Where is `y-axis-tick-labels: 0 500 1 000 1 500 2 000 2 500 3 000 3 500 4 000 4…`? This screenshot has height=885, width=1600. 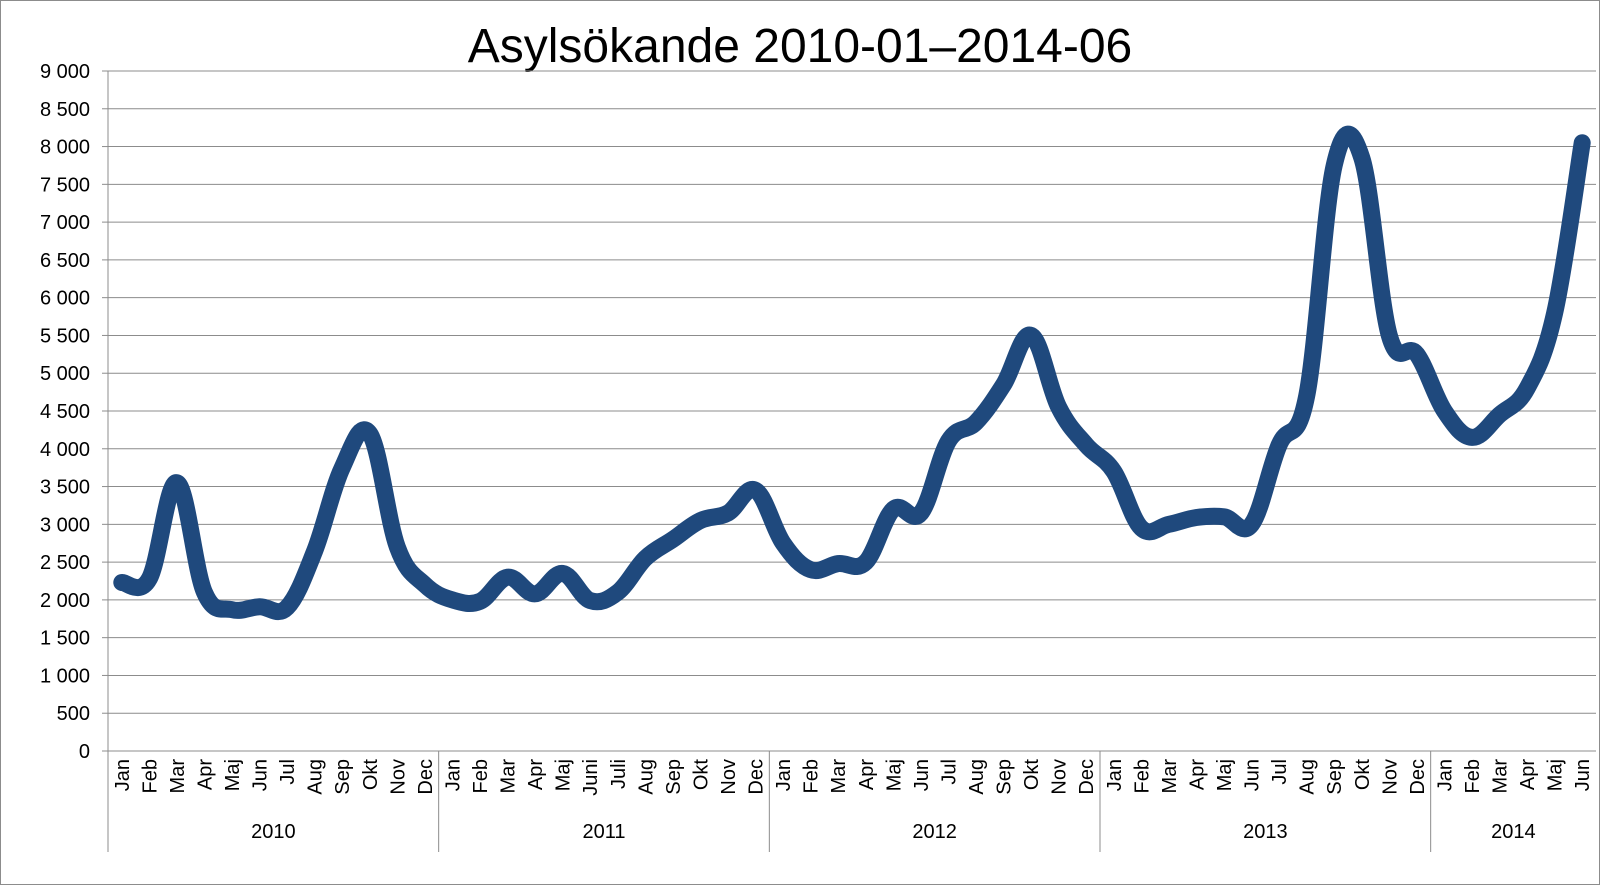 y-axis-tick-labels: 0 500 1 000 1 500 2 000 2 500 3 000 3 500 4 000 4… is located at coordinates (74, 412).